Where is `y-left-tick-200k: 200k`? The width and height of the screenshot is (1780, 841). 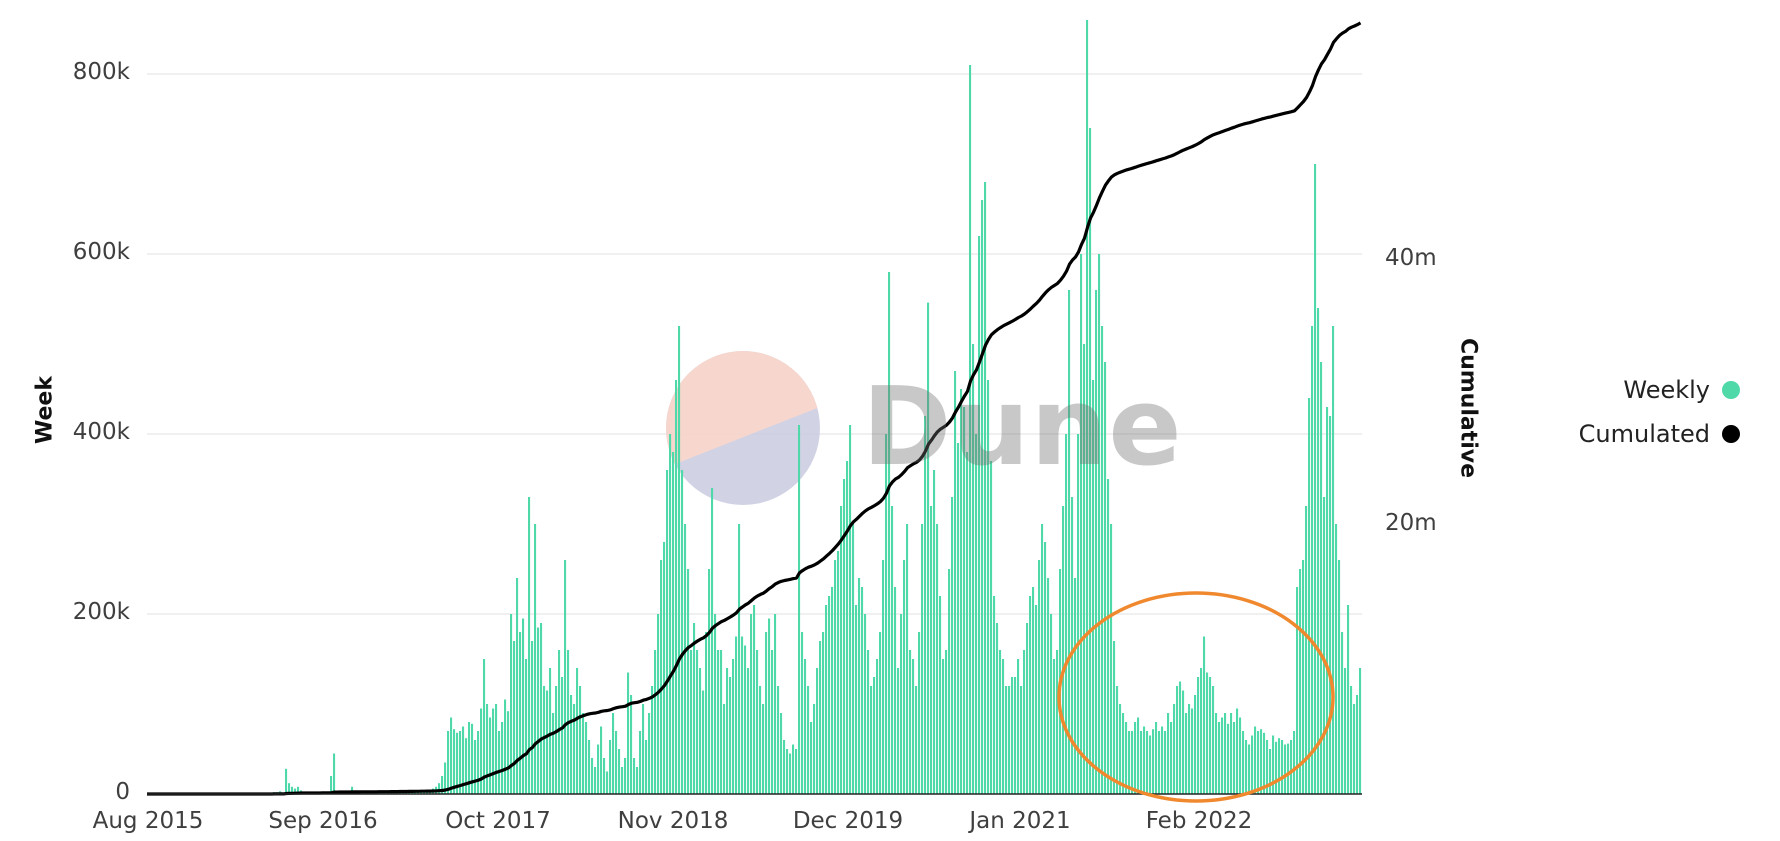
y-left-tick-200k: 200k is located at coordinates (101, 612).